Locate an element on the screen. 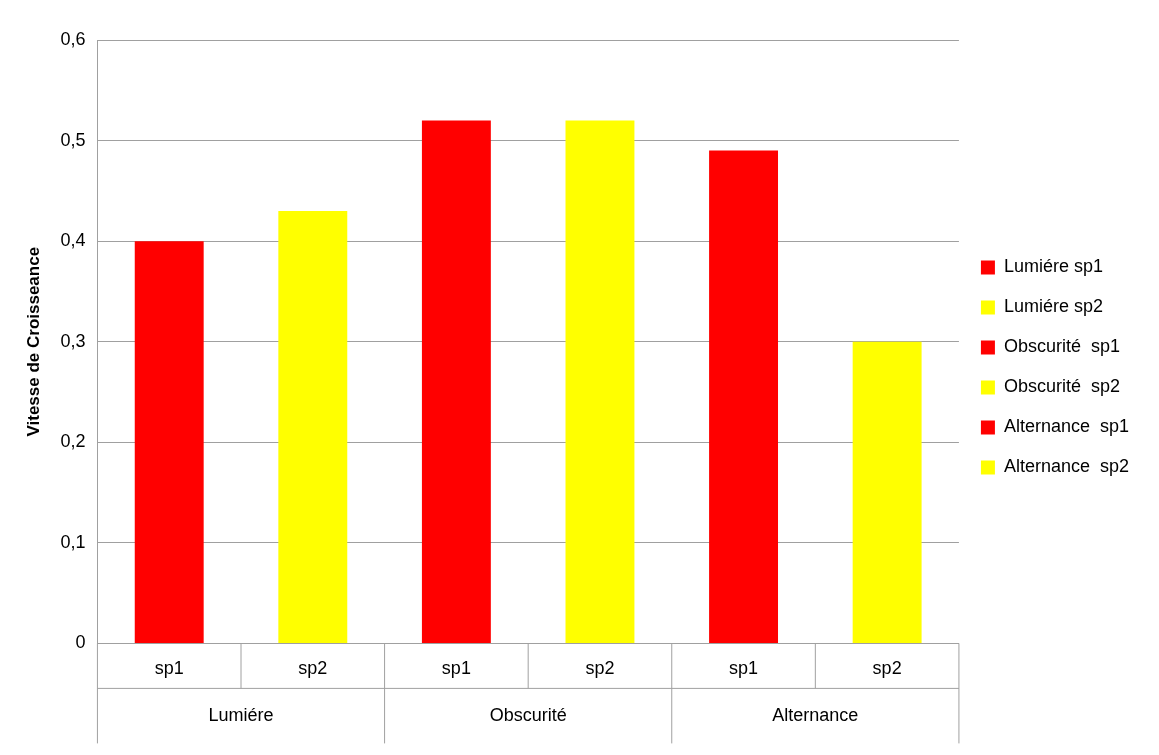  text: Lumiére is located at coordinates (241, 714).